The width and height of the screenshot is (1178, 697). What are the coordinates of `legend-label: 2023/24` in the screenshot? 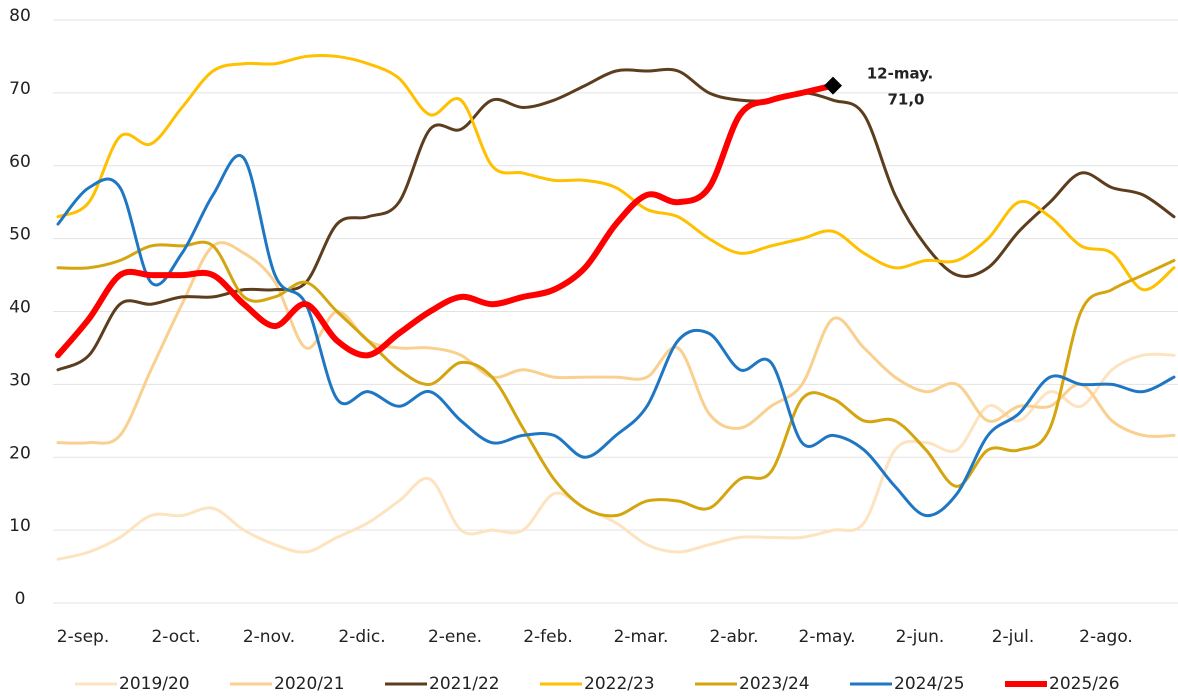 It's located at (774, 684).